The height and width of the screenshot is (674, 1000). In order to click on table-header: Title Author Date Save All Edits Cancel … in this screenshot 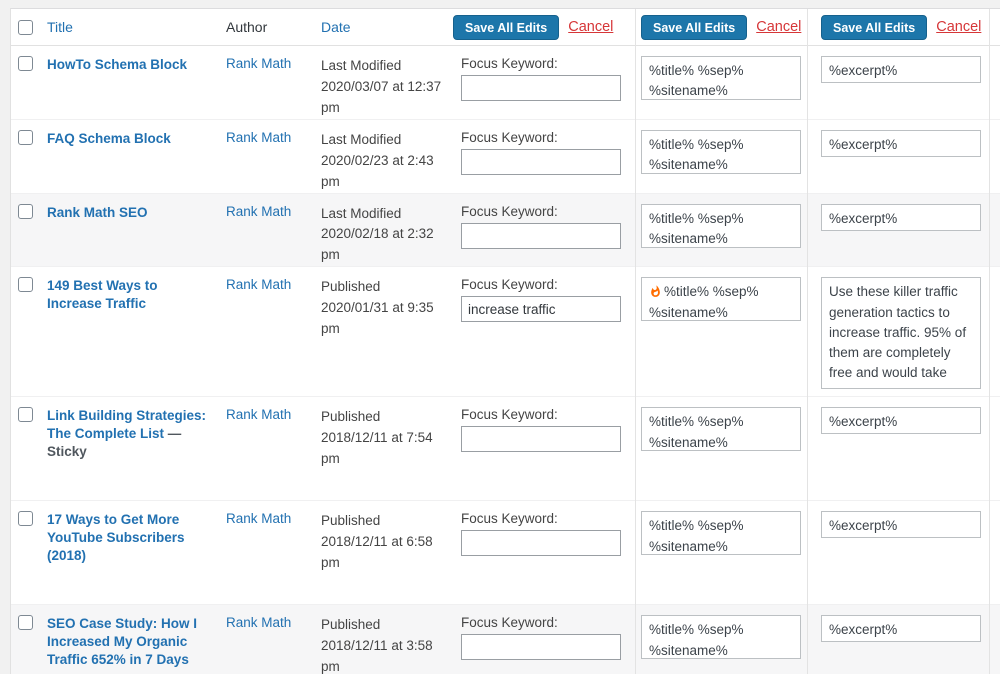, I will do `click(505, 27)`.